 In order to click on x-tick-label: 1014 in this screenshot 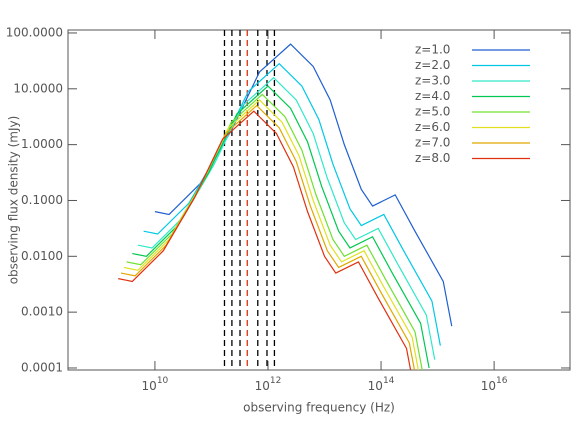, I will do `click(381, 384)`.